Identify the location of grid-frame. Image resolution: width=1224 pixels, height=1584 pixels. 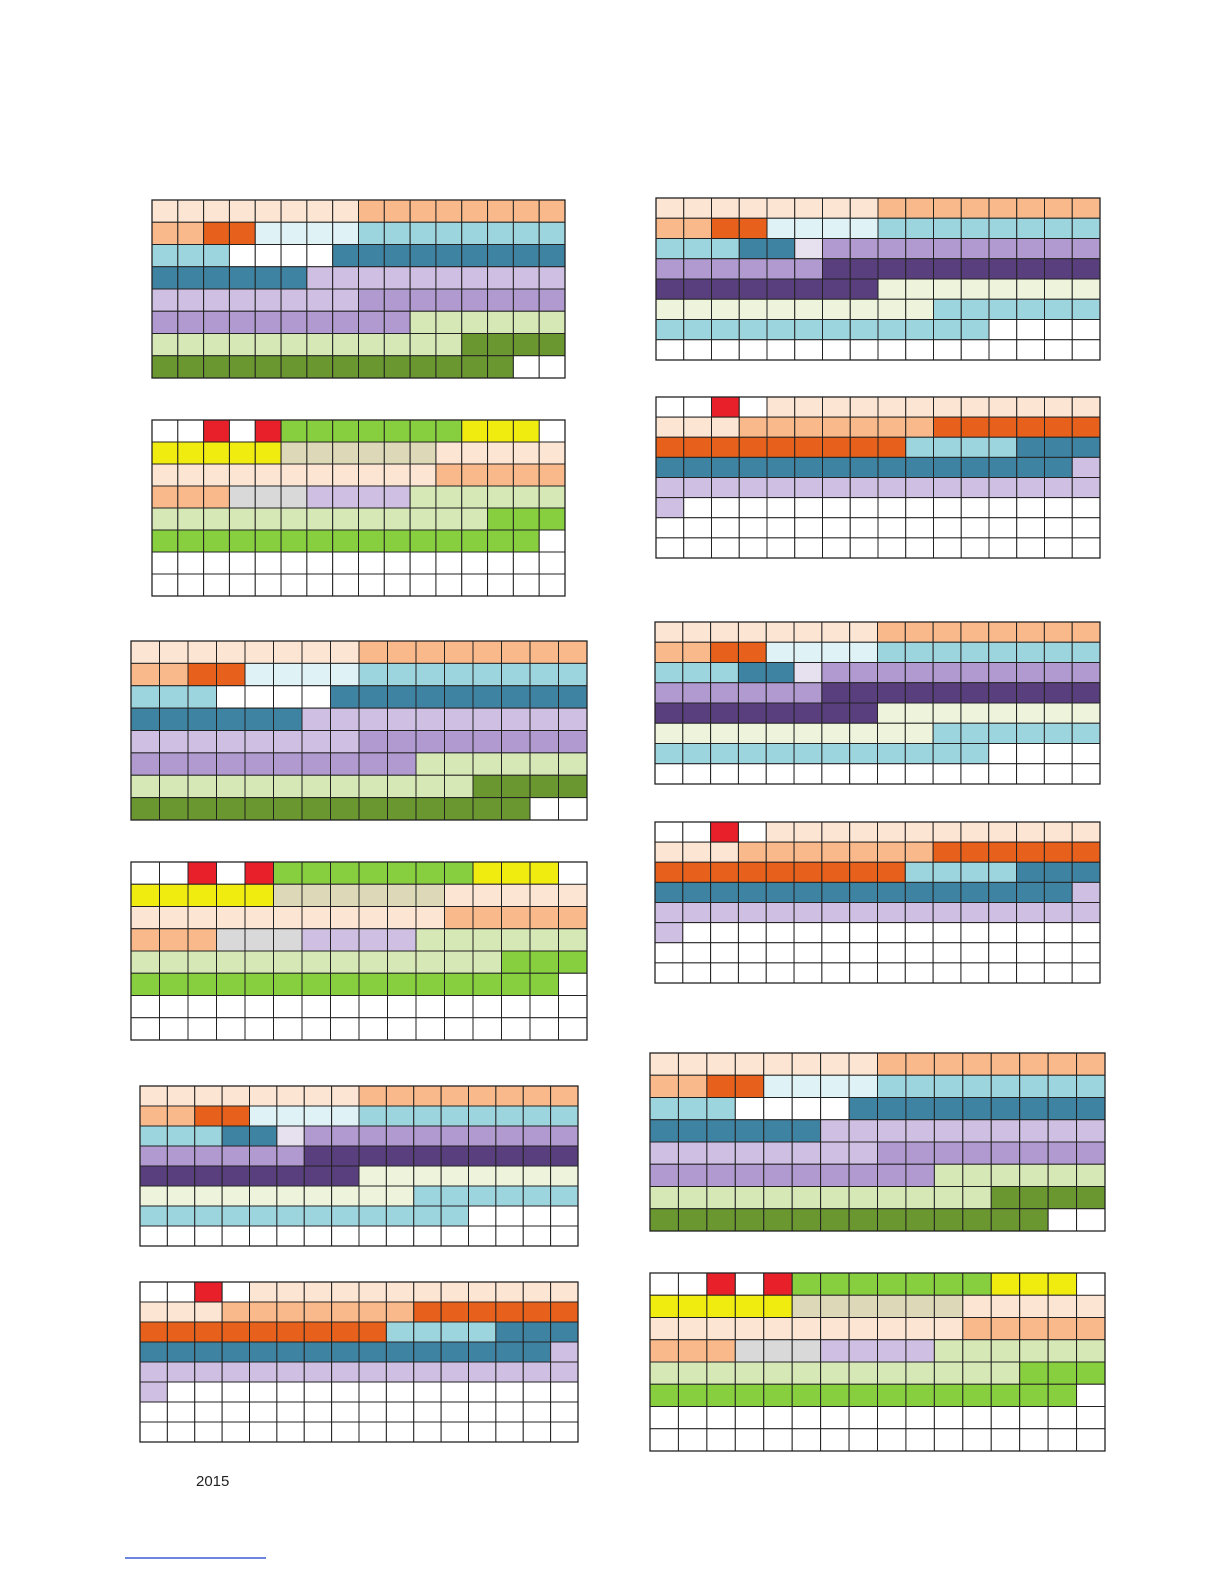
(878, 477).